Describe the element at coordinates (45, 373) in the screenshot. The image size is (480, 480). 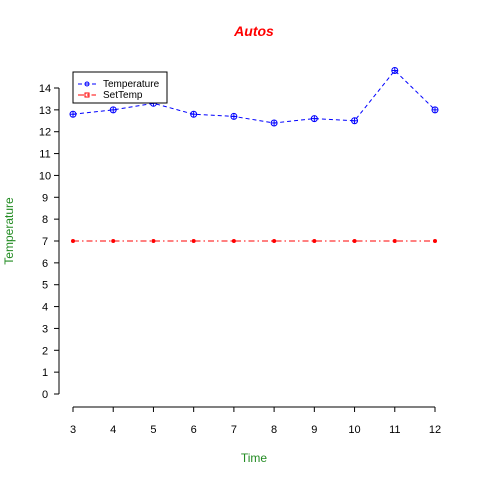
I see `y-tick-label: 1` at that location.